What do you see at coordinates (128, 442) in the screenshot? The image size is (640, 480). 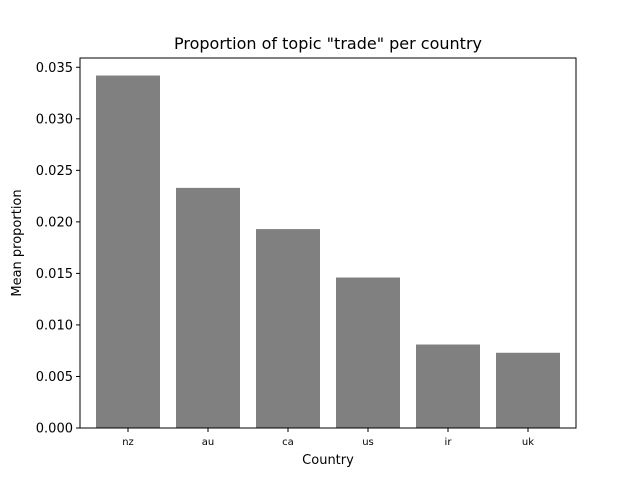 I see `x-tick-label-nz: nz` at bounding box center [128, 442].